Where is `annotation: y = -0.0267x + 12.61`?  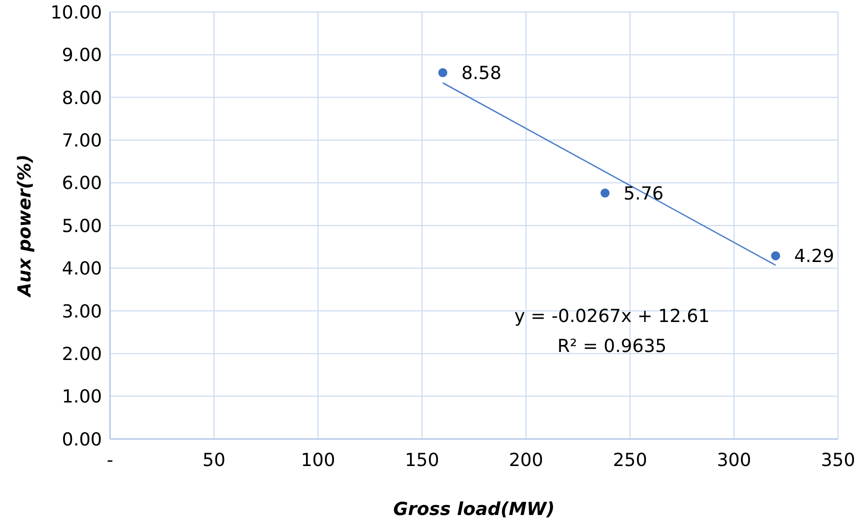
annotation: y = -0.0267x + 12.61 is located at coordinates (612, 316).